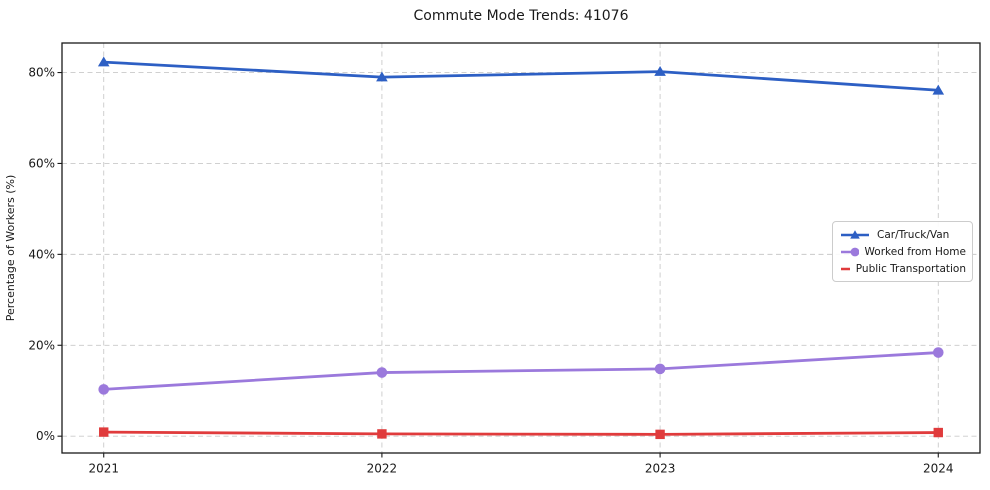 Image resolution: width=990 pixels, height=490 pixels. I want to click on series-line-worked-from-home, so click(521, 371).